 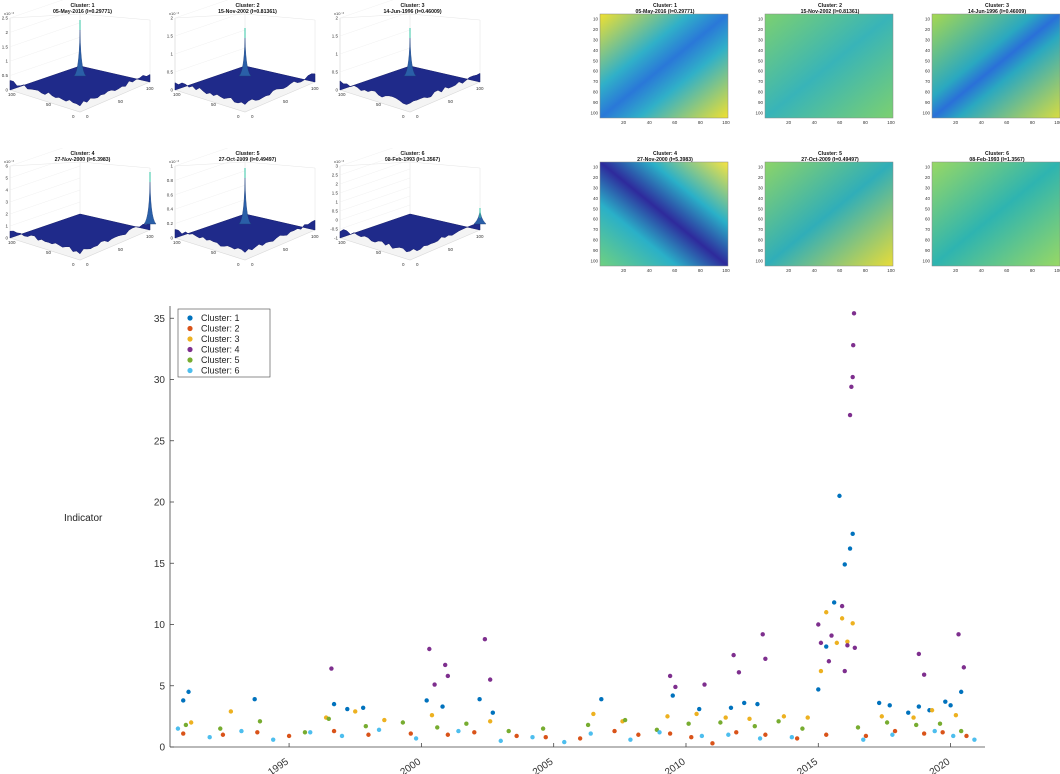 What do you see at coordinates (926, 112) in the screenshot?
I see `heatmap-y-tick: 100` at bounding box center [926, 112].